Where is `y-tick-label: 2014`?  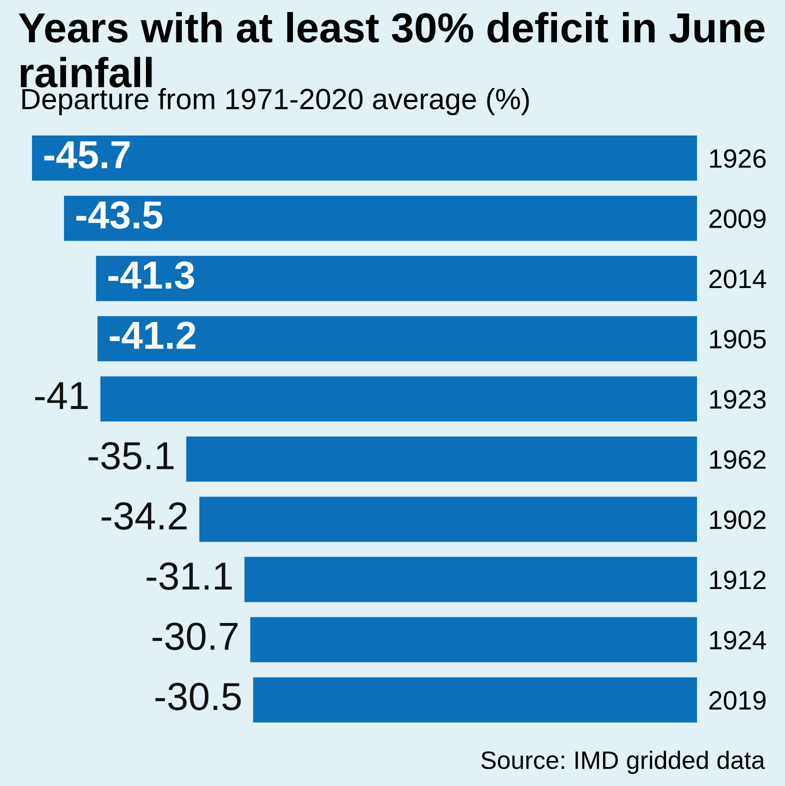
y-tick-label: 2014 is located at coordinates (737, 279).